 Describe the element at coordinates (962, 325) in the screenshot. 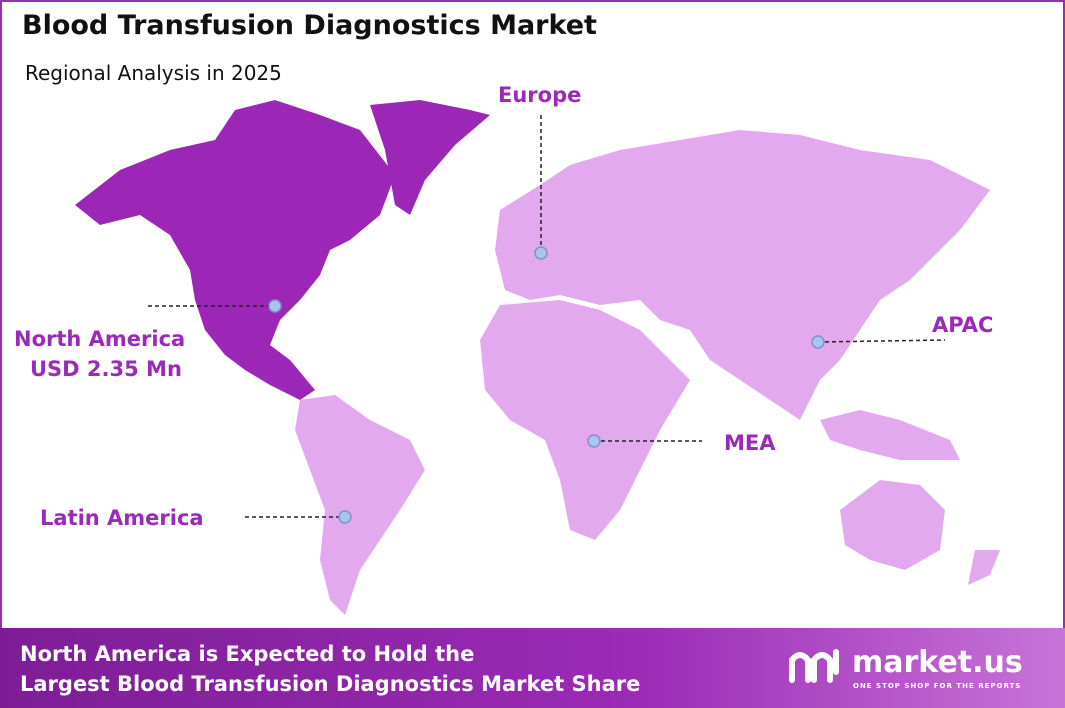

I see `region-label: APAC` at that location.